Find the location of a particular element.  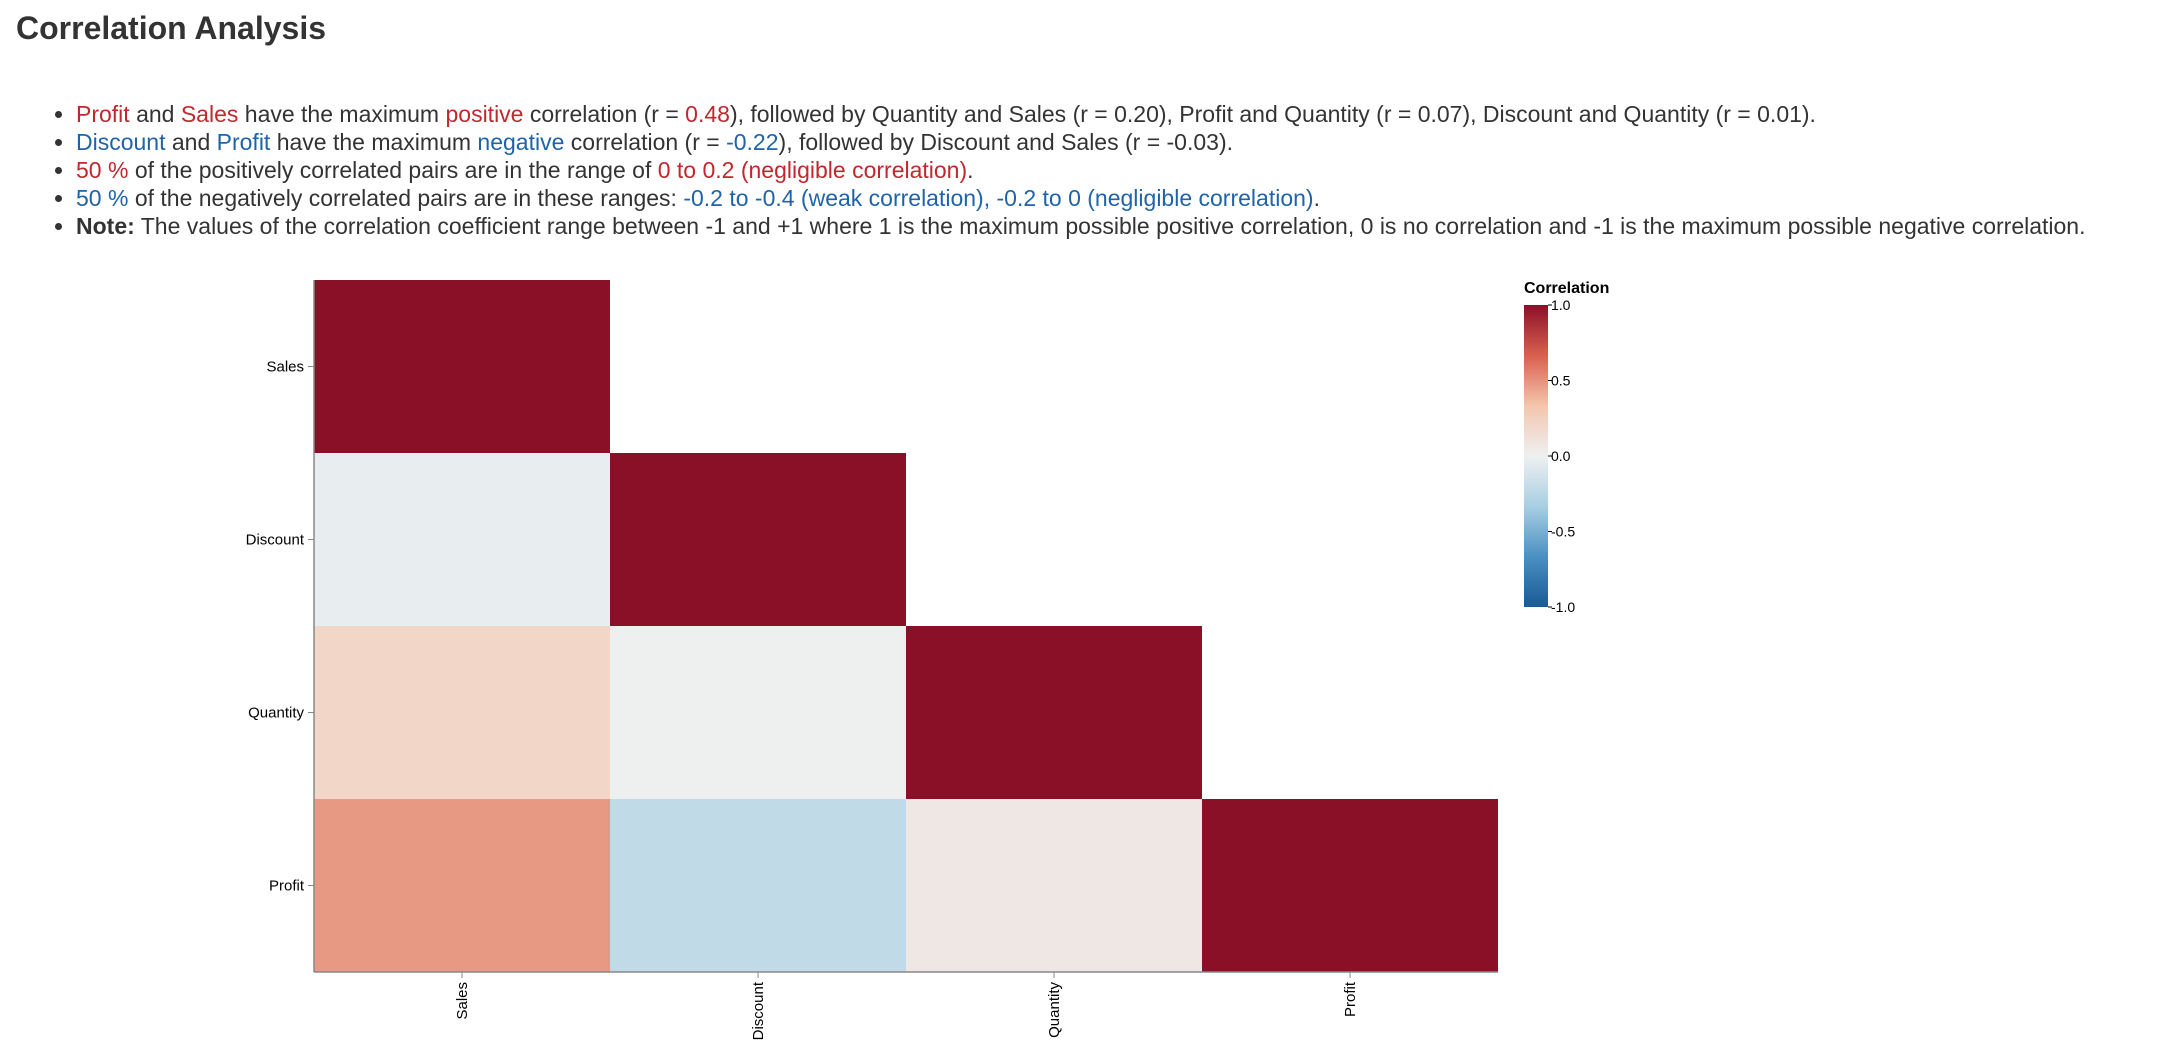

insight-text: Sales is located at coordinates (209, 114).